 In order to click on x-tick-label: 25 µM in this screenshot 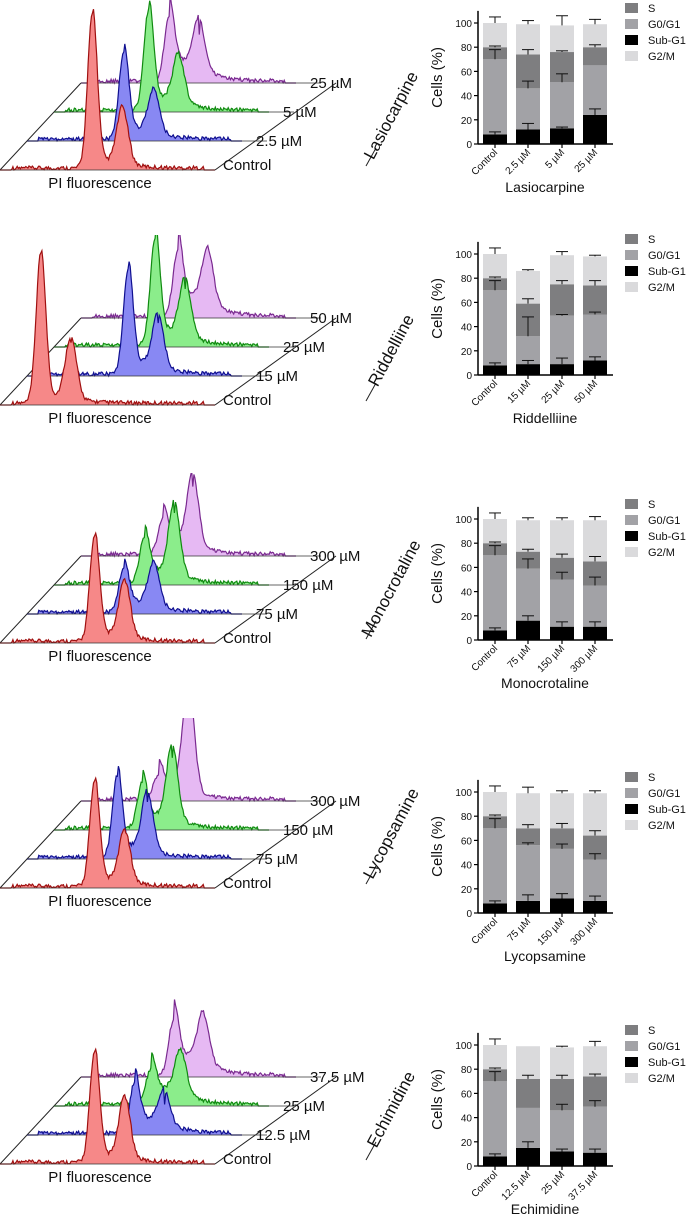, I will do `click(554, 1183)`.